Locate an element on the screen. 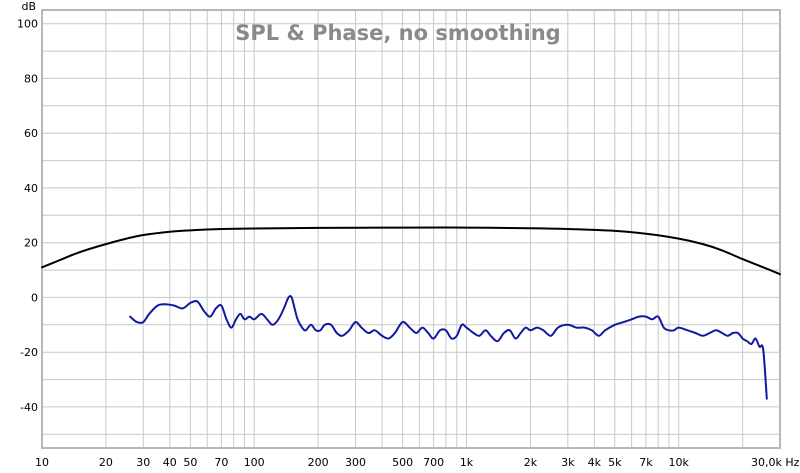 This screenshot has height=473, width=800. x-tick-label: 700 is located at coordinates (433, 462).